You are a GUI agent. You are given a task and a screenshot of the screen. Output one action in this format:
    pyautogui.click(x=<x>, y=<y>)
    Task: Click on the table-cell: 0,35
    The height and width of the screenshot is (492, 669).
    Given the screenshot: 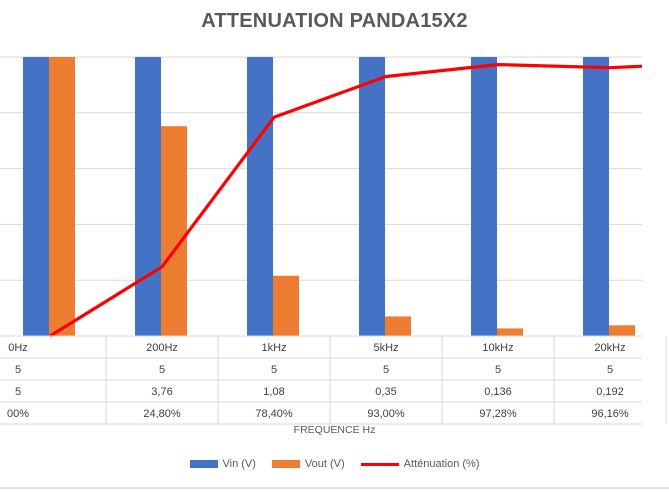 What is the action you would take?
    pyautogui.click(x=385, y=392)
    